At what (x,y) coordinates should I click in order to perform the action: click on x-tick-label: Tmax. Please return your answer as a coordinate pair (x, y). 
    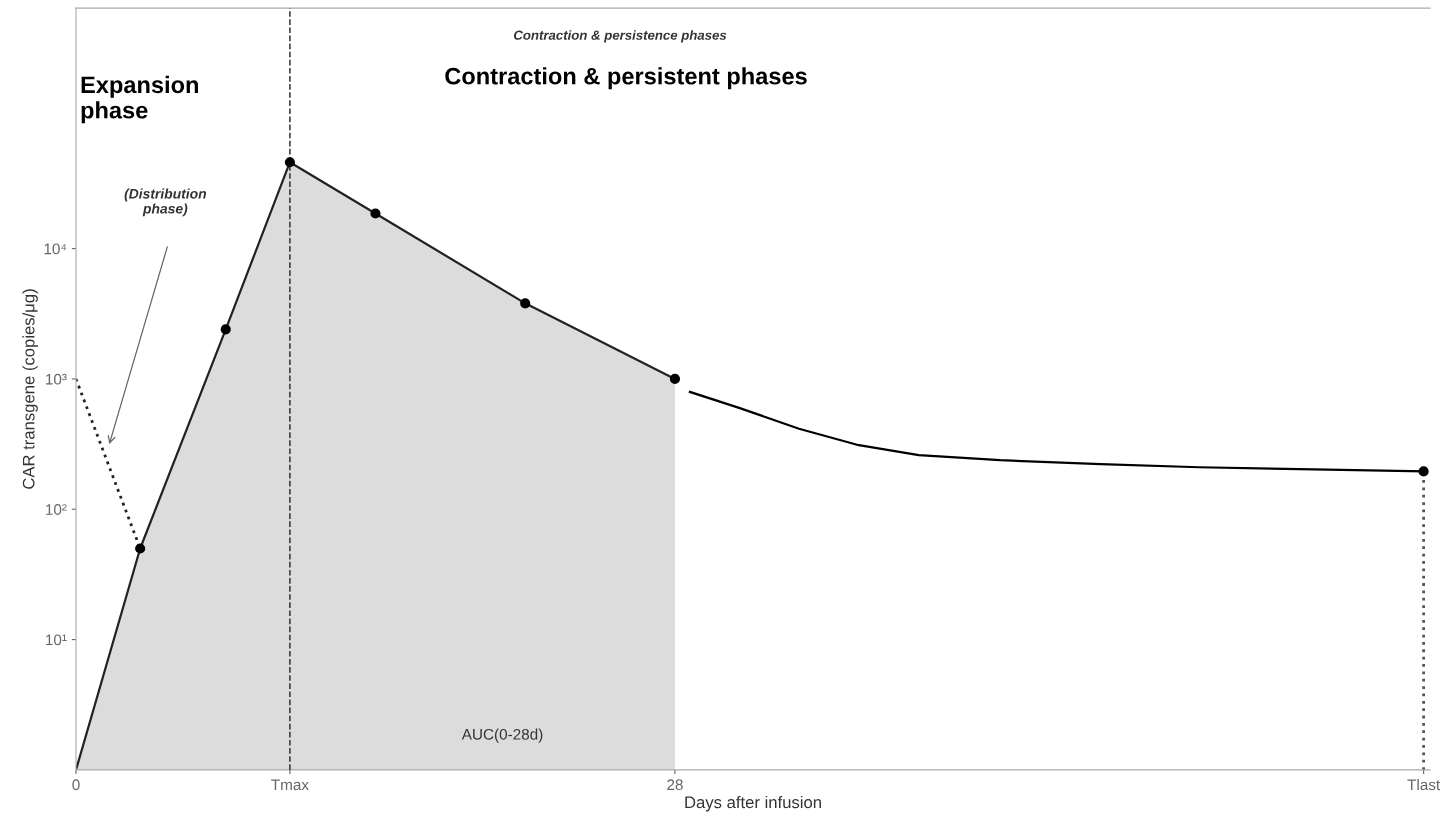
    Looking at the image, I should click on (290, 785).